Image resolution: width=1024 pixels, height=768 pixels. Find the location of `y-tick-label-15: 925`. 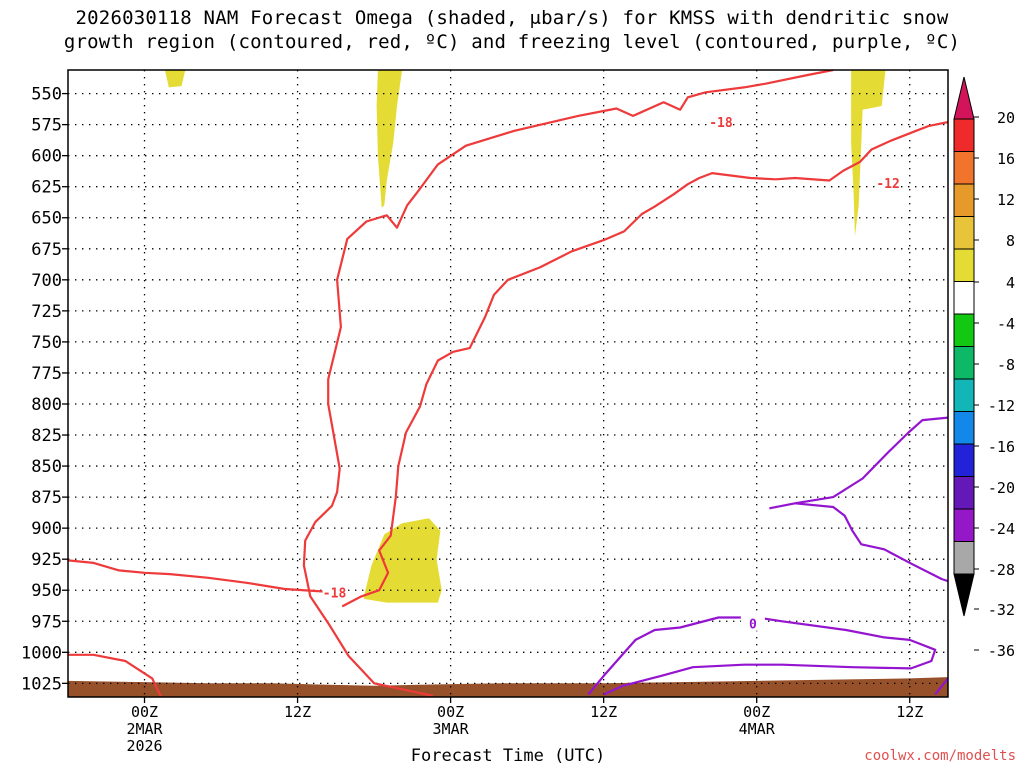

y-tick-label-15: 925 is located at coordinates (46, 560).